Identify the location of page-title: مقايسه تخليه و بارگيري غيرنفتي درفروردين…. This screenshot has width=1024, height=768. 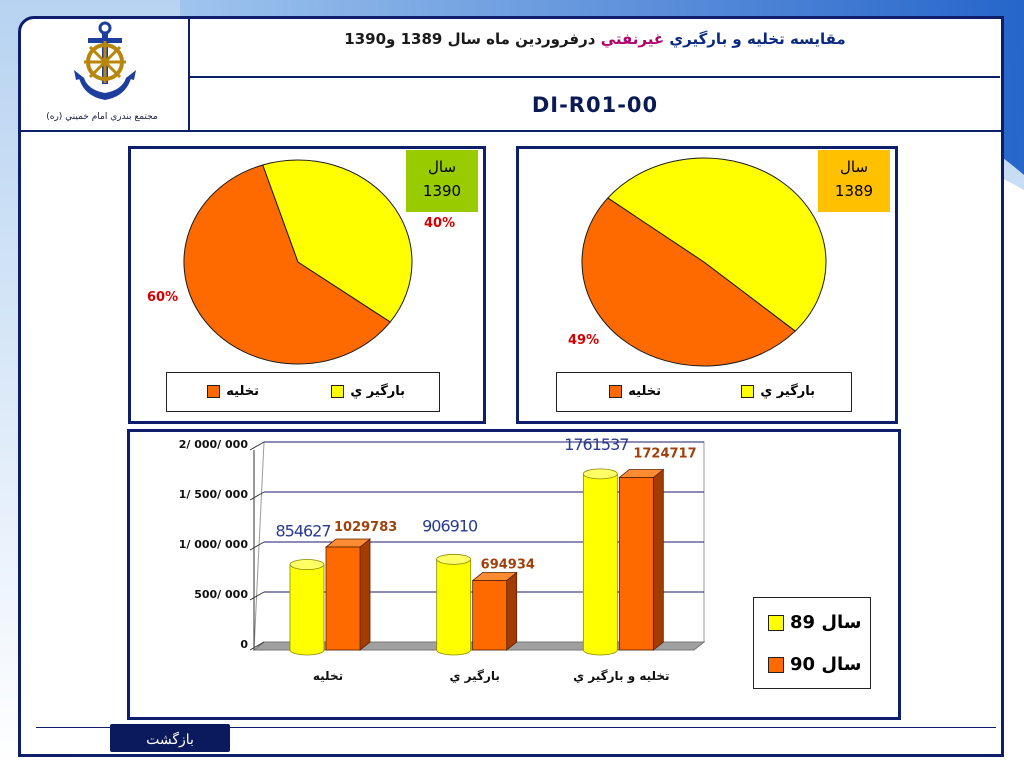
(595, 39).